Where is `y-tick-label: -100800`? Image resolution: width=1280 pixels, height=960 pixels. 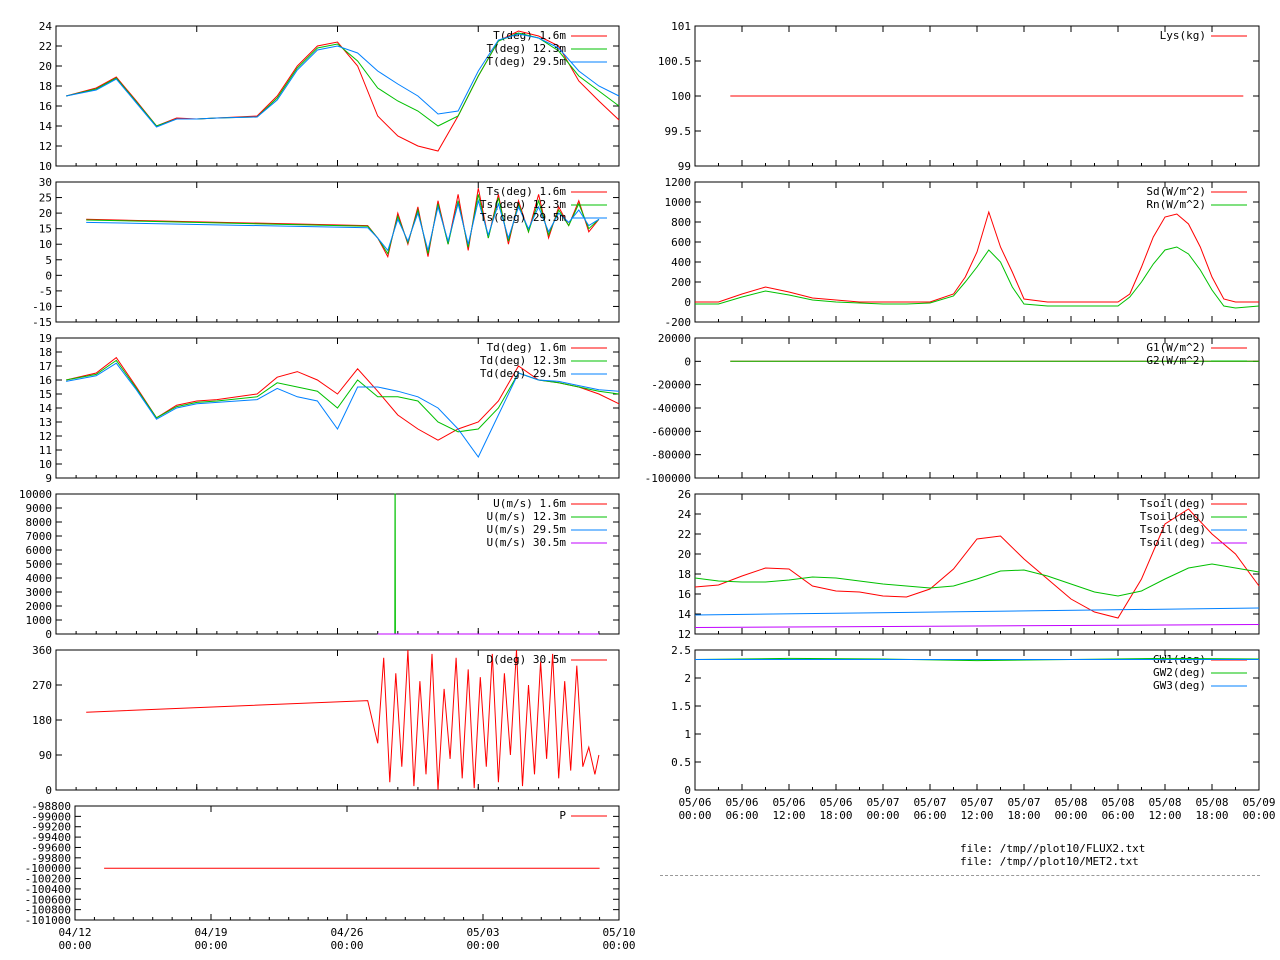 y-tick-label: -100800 is located at coordinates (48, 910).